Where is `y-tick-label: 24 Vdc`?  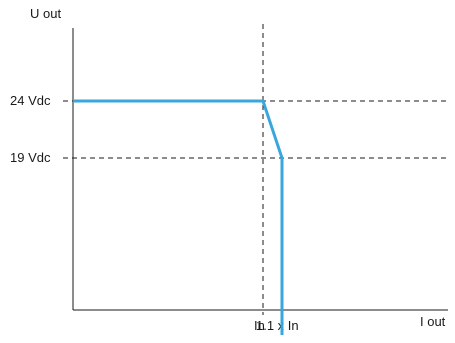
y-tick-label: 24 Vdc is located at coordinates (30, 100).